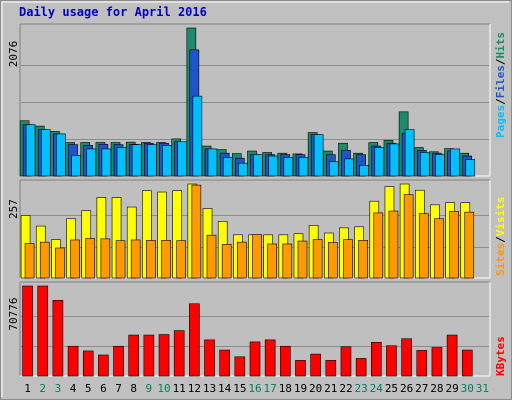  What do you see at coordinates (436, 388) in the screenshot?
I see `x-tick-label: 28` at bounding box center [436, 388].